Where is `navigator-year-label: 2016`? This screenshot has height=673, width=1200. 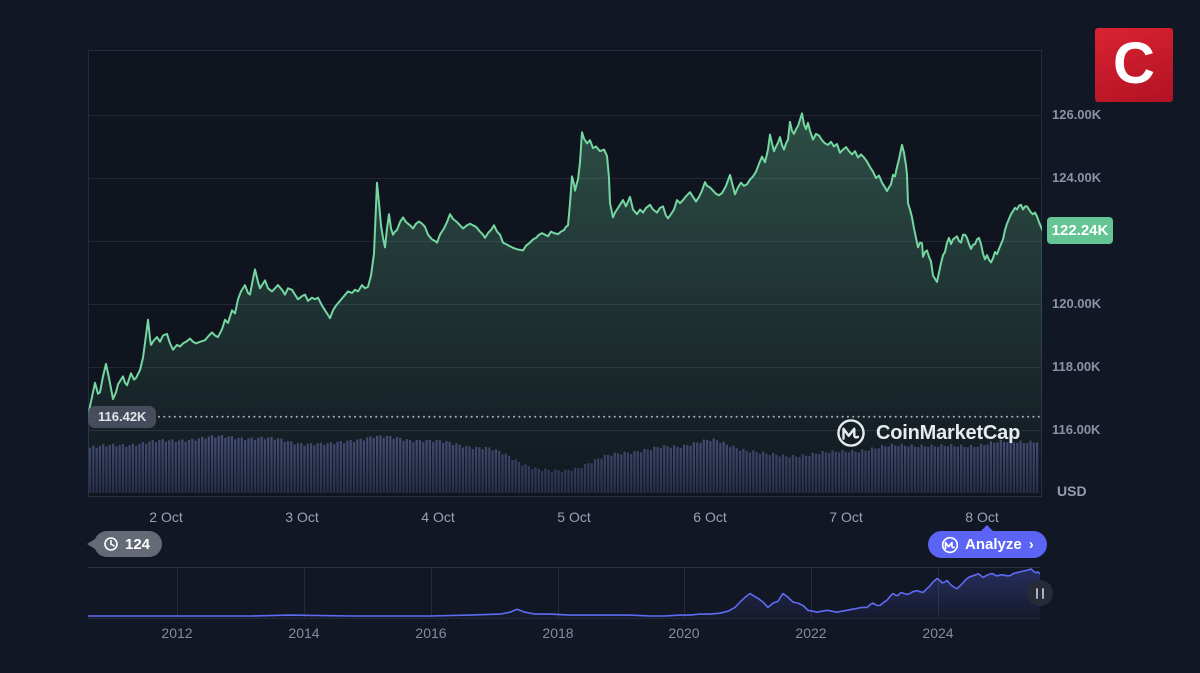
navigator-year-label: 2016 is located at coordinates (431, 633).